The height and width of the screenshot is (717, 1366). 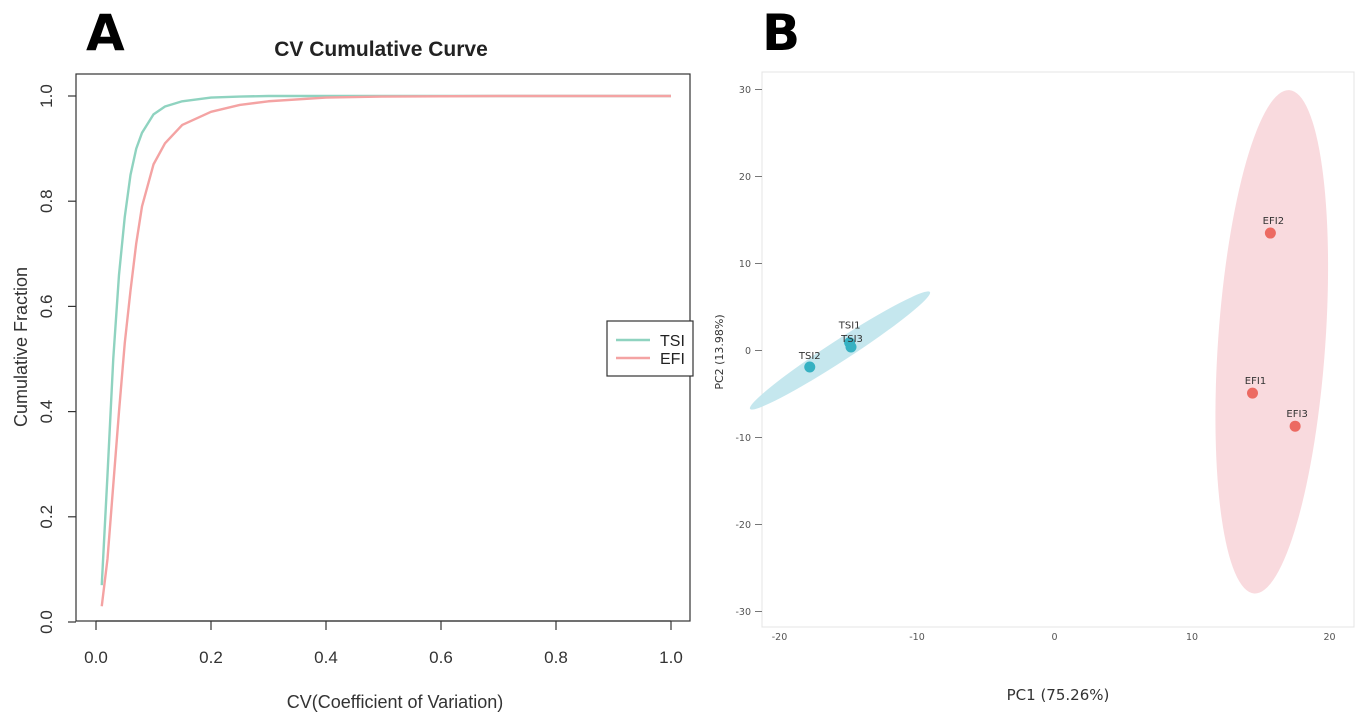 What do you see at coordinates (781, 33) in the screenshot?
I see `panel-label-b: B` at bounding box center [781, 33].